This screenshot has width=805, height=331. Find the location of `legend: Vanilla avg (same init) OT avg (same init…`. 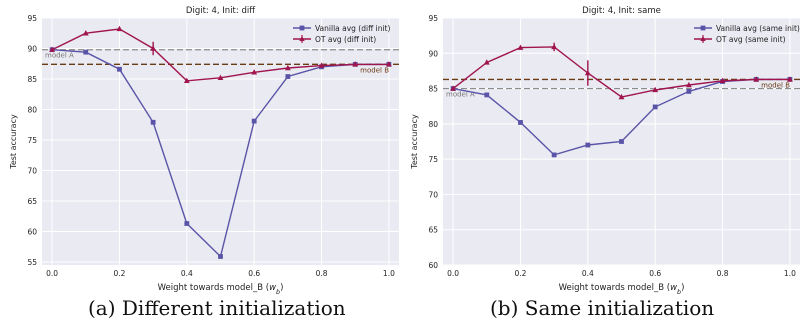

legend: Vanilla avg (same init) OT avg (same init… is located at coordinates (747, 34).